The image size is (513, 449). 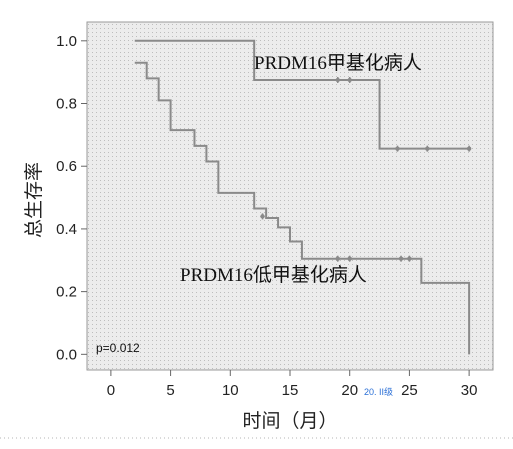 I want to click on x-axis: 0 5 10 15 20 25 30, so click(x=292, y=384).